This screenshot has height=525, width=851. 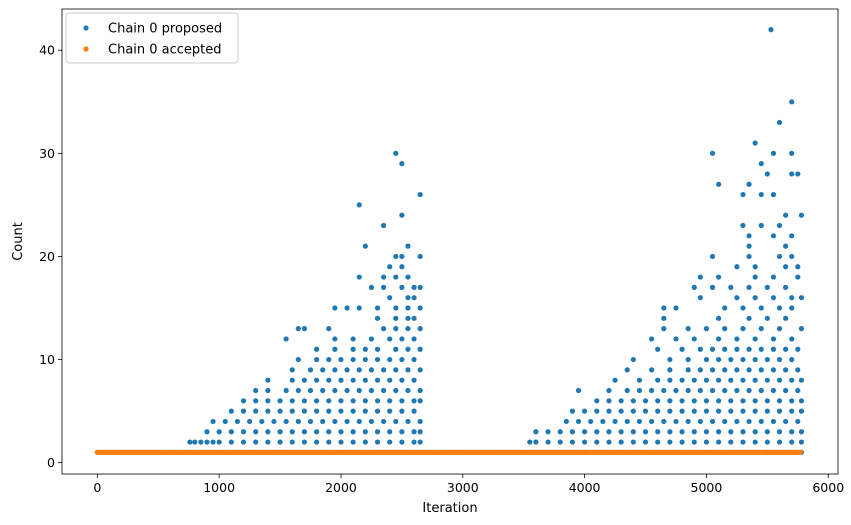 What do you see at coordinates (165, 29) in the screenshot?
I see `legend-label-proposed: Chain 0 proposed` at bounding box center [165, 29].